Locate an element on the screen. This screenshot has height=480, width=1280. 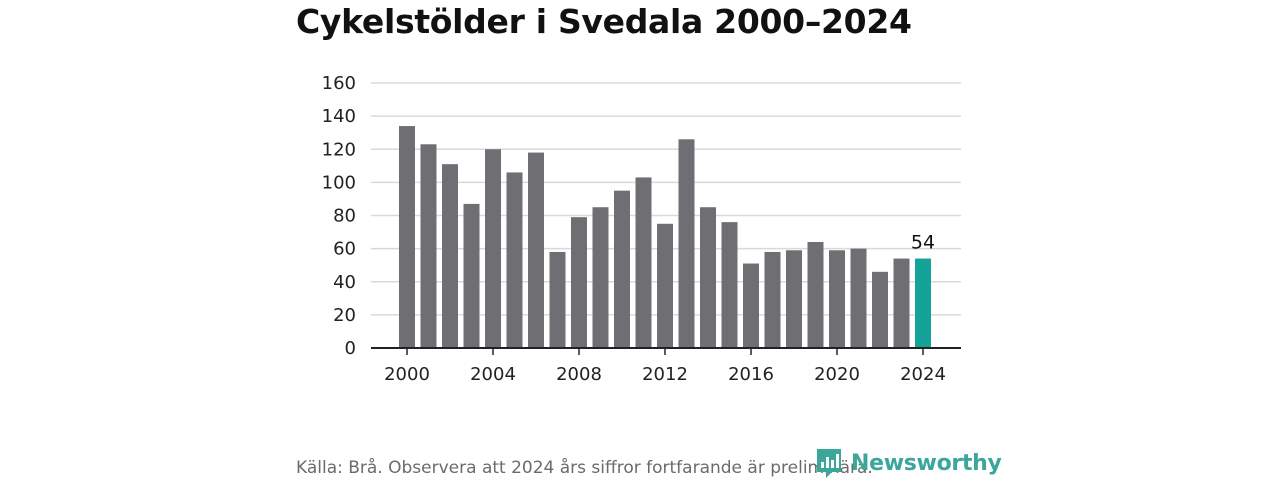
y-tick-label: 160 is located at coordinates (339, 83).